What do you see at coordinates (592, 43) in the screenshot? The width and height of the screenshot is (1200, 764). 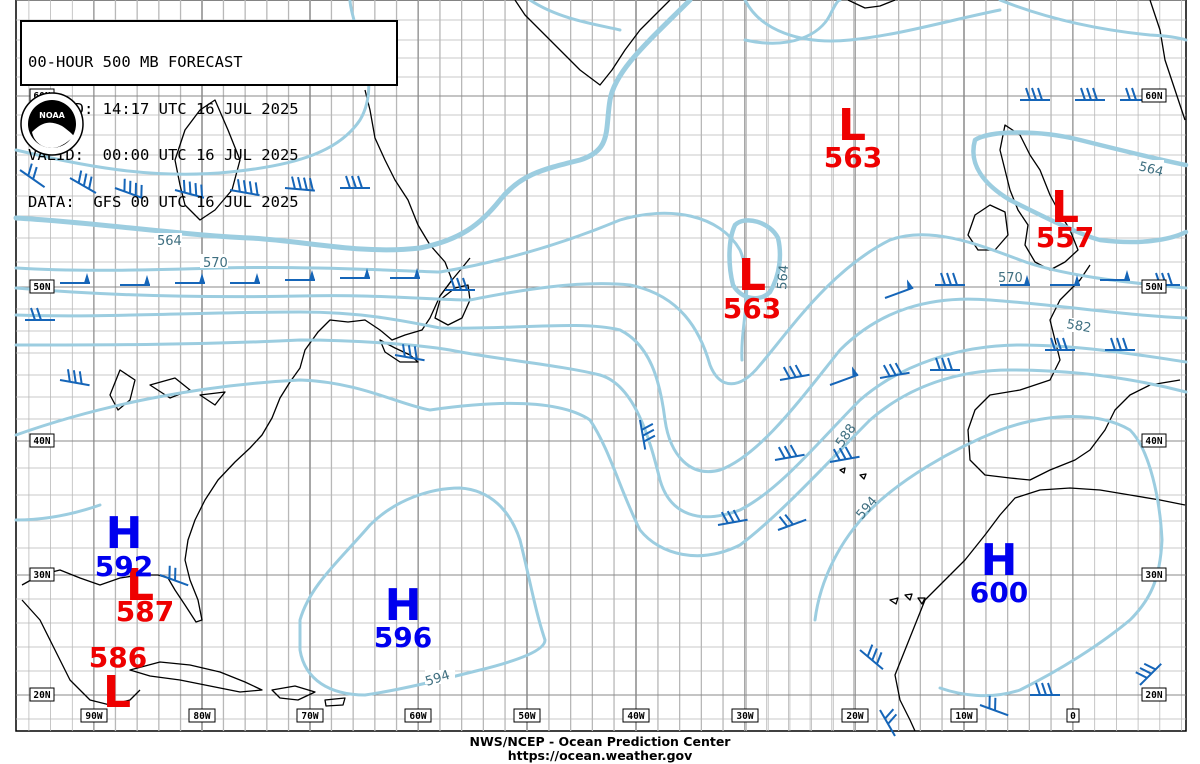 I see `greenland-coast` at bounding box center [592, 43].